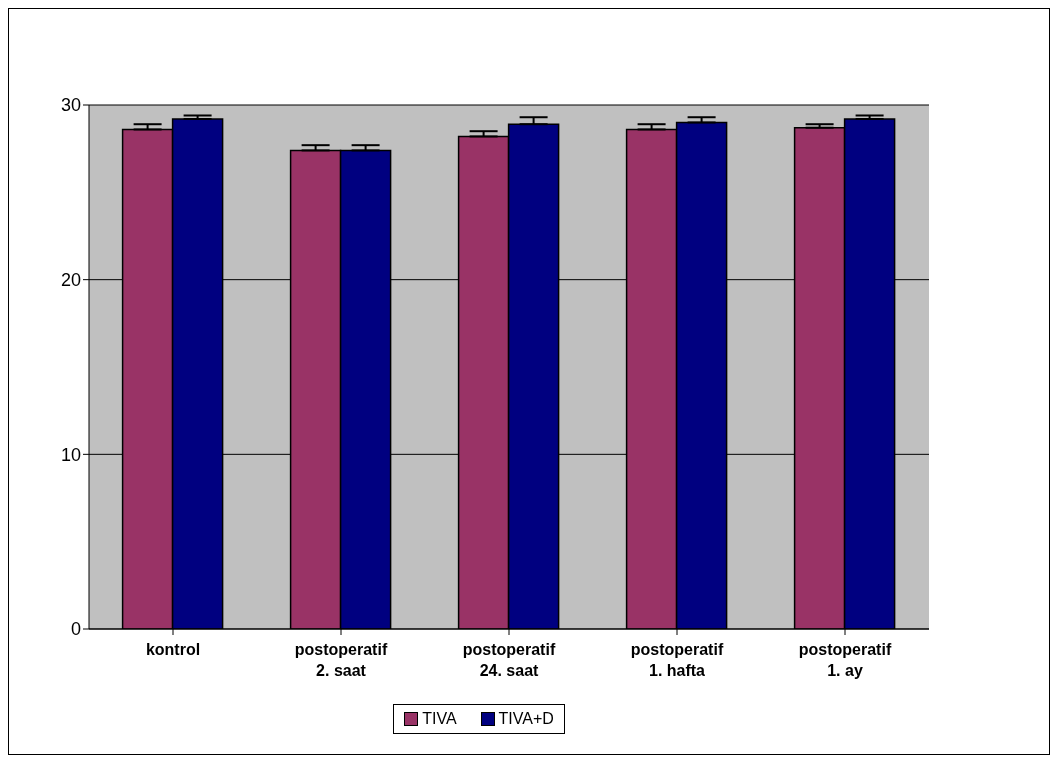  Describe the element at coordinates (341, 660) in the screenshot. I see `x-tick-label: postoperatif 2. saat` at that location.